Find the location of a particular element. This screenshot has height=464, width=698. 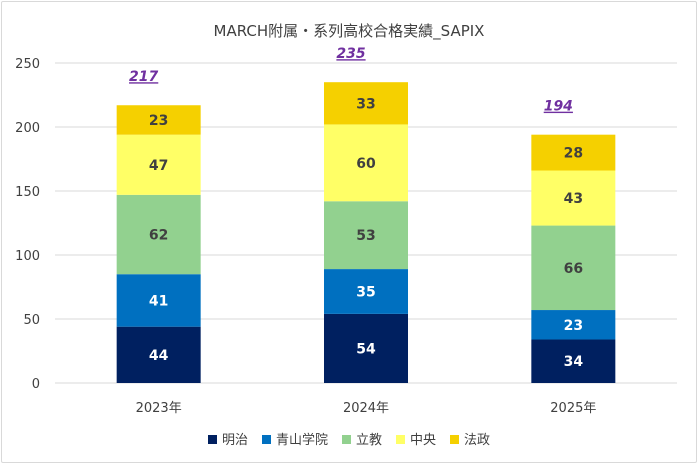

legend-label: 立教 is located at coordinates (369, 440).